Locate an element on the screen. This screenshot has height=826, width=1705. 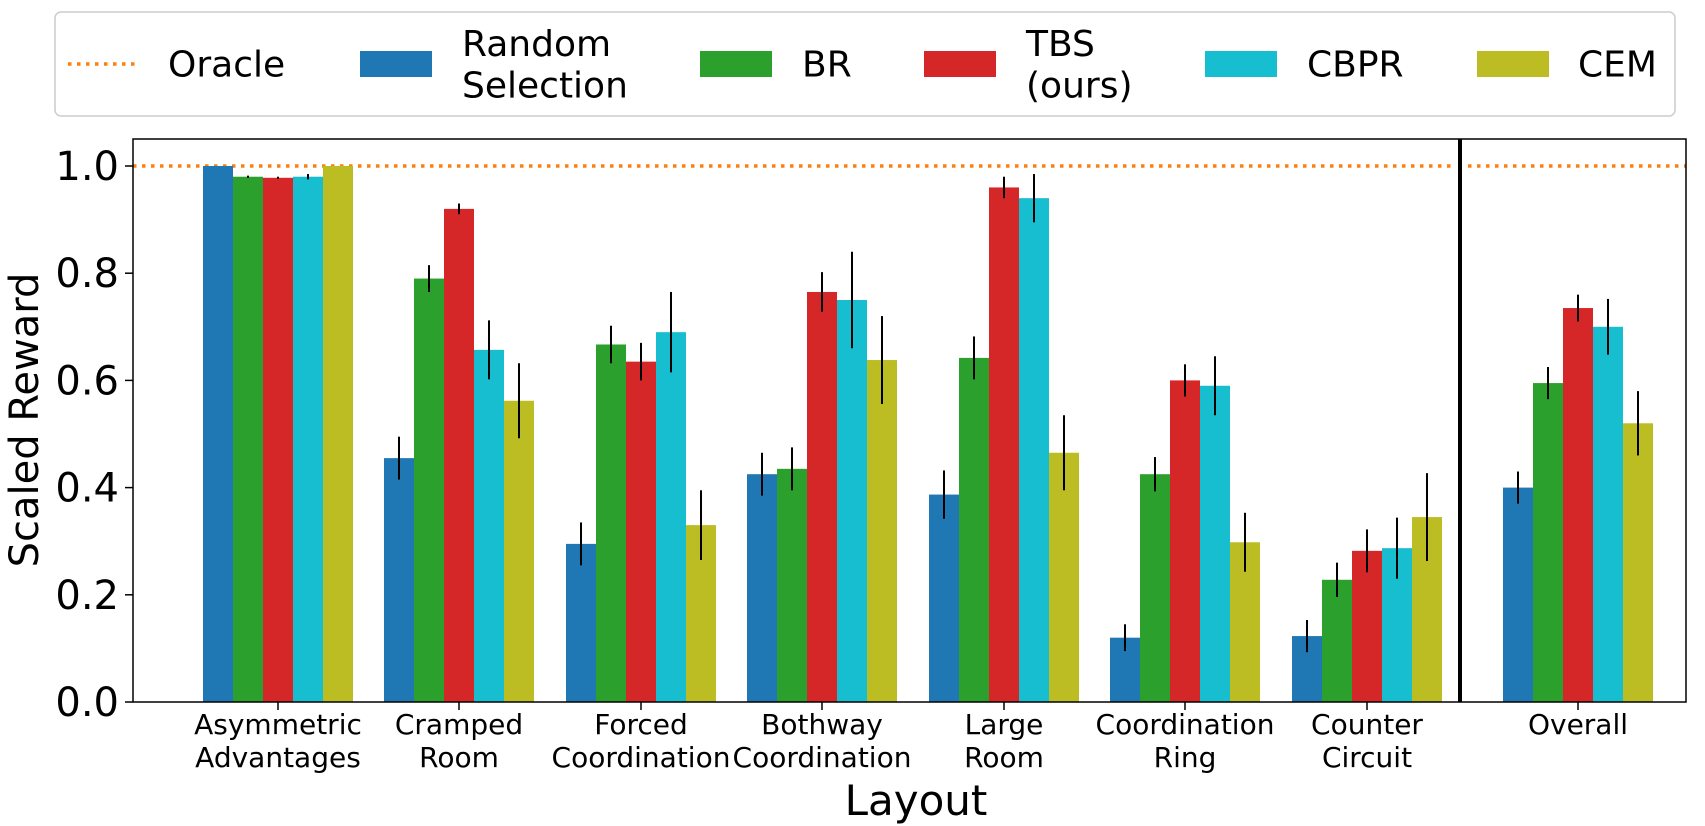
legend-label-random-selection: Random Selection is located at coordinates (545, 65).